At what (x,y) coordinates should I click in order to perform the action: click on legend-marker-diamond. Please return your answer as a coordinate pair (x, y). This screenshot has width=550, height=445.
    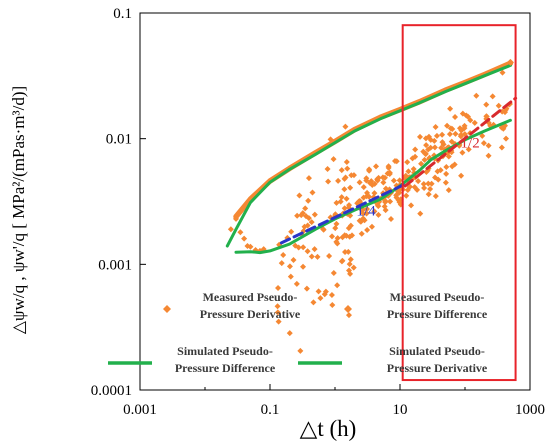
    Looking at the image, I should click on (167, 309).